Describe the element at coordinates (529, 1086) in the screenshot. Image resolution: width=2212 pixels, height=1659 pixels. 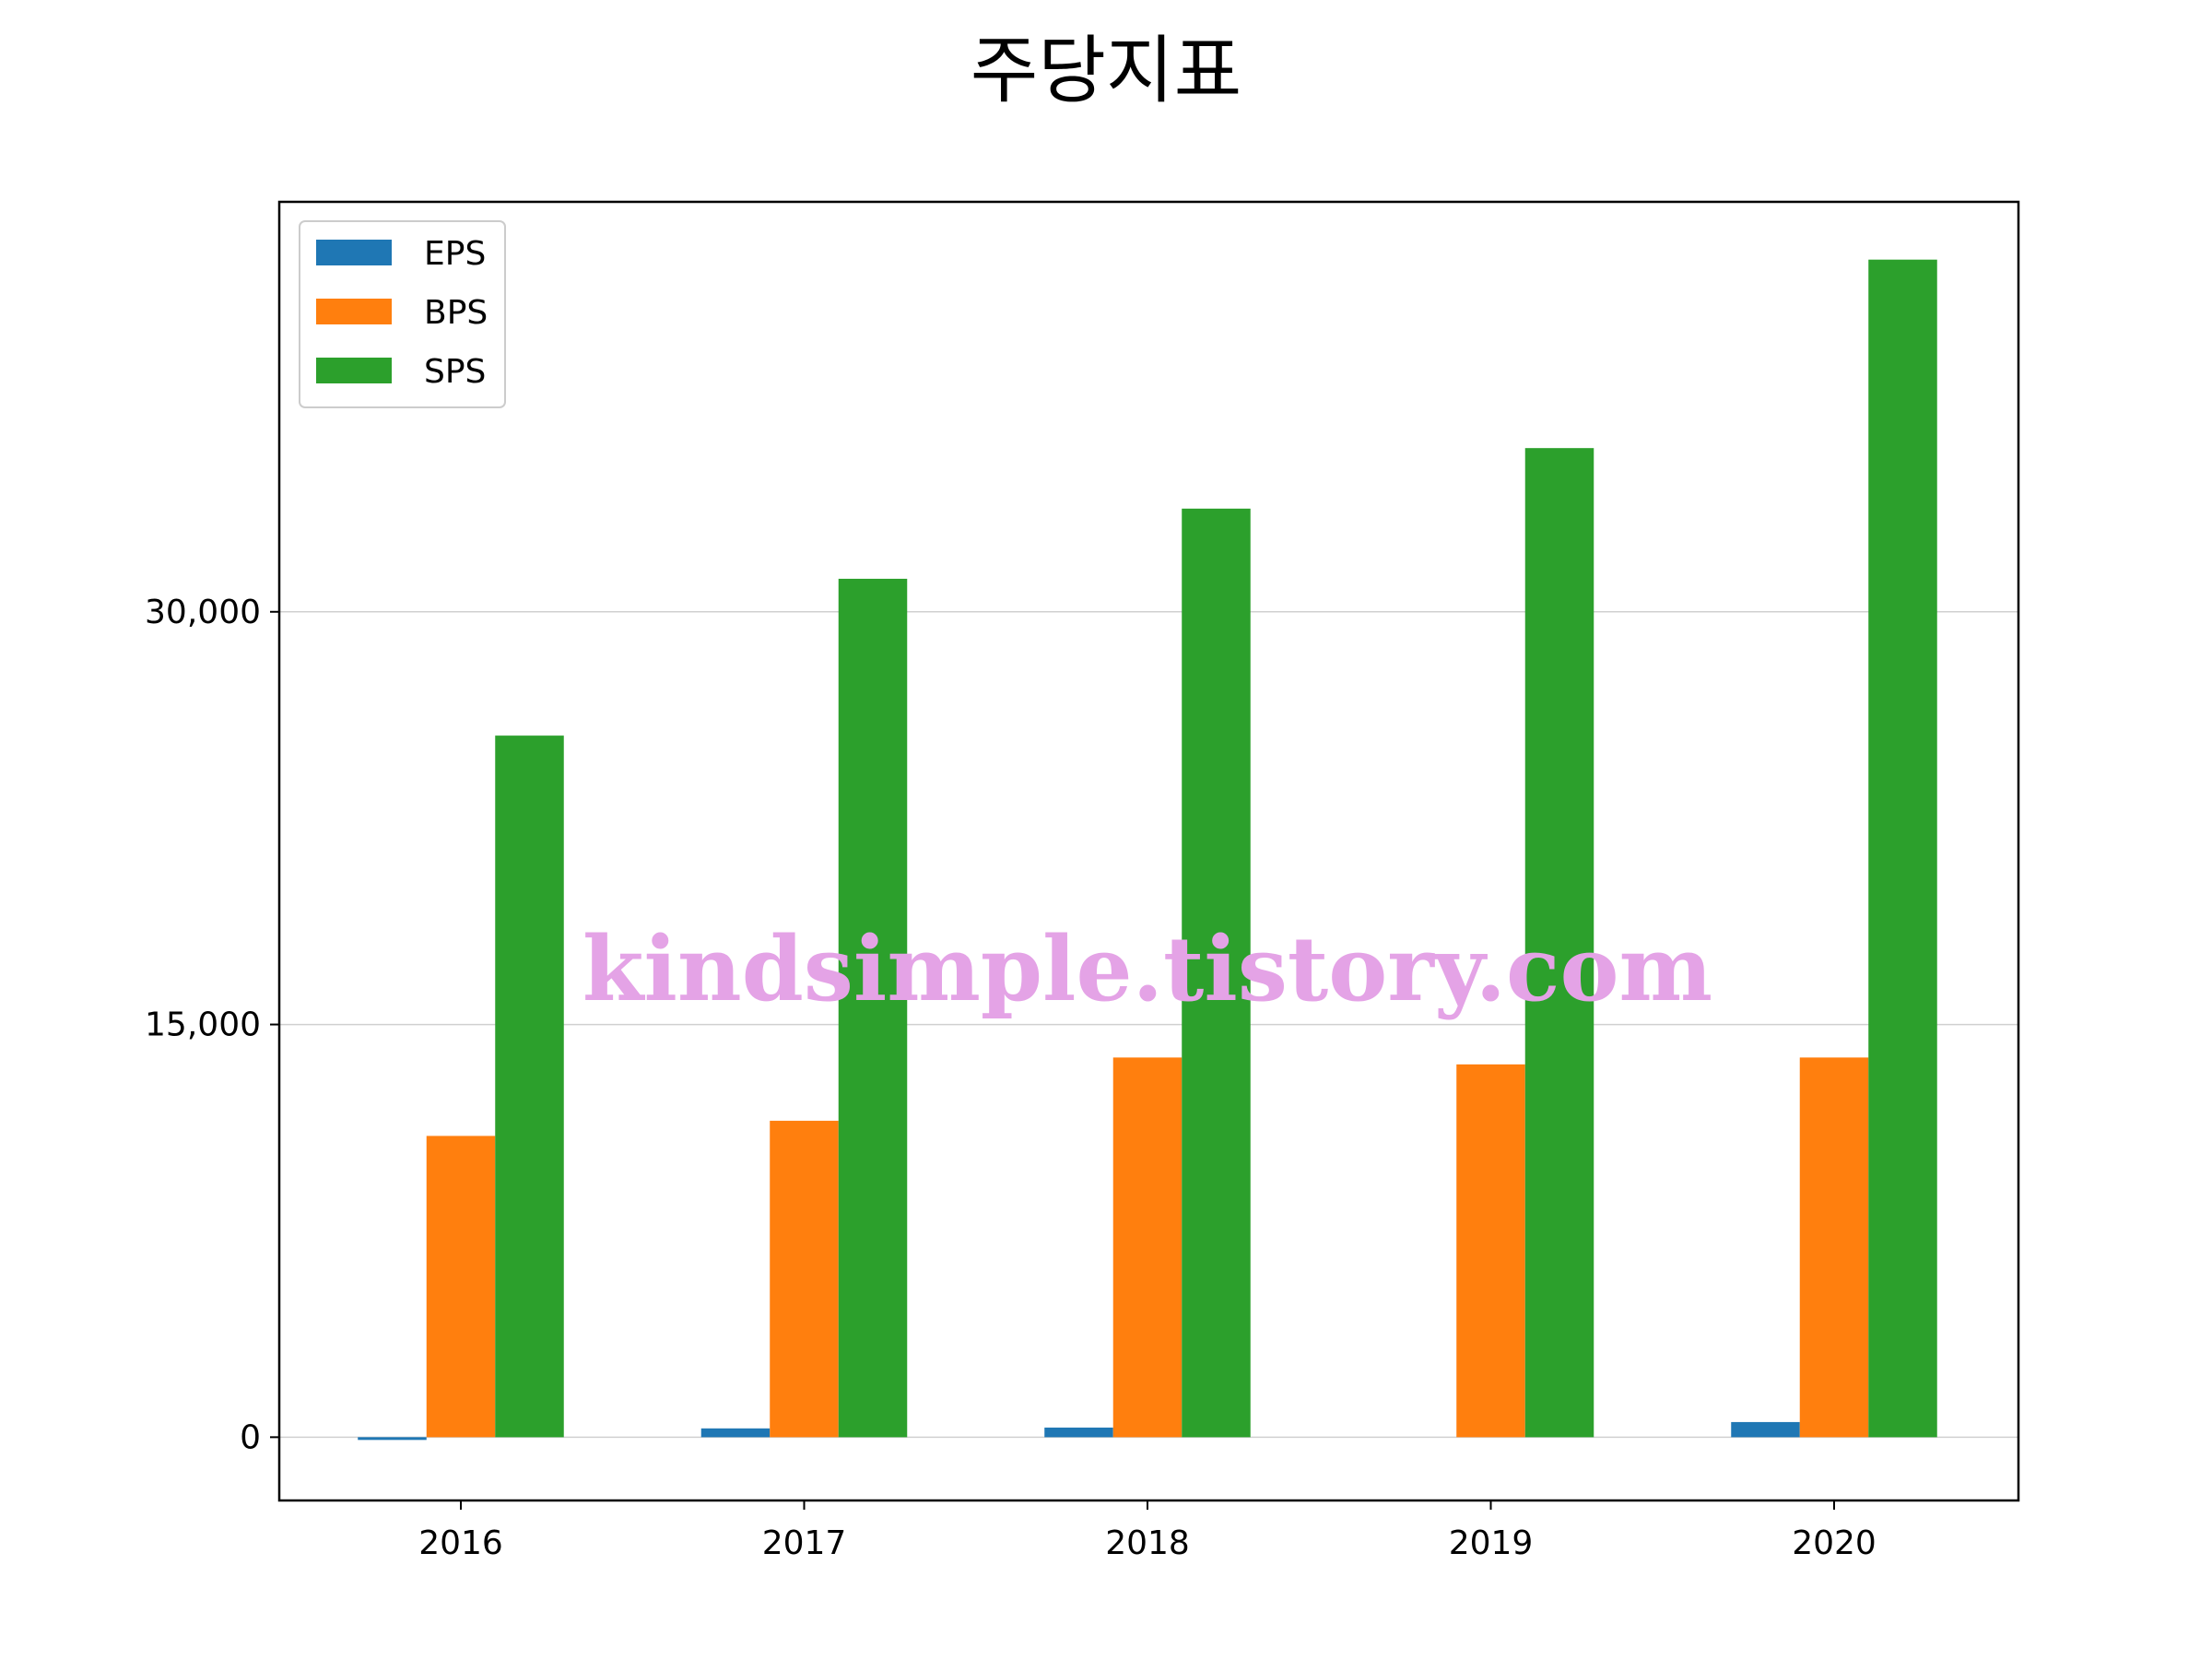
I see `bar-sps-2016` at that location.